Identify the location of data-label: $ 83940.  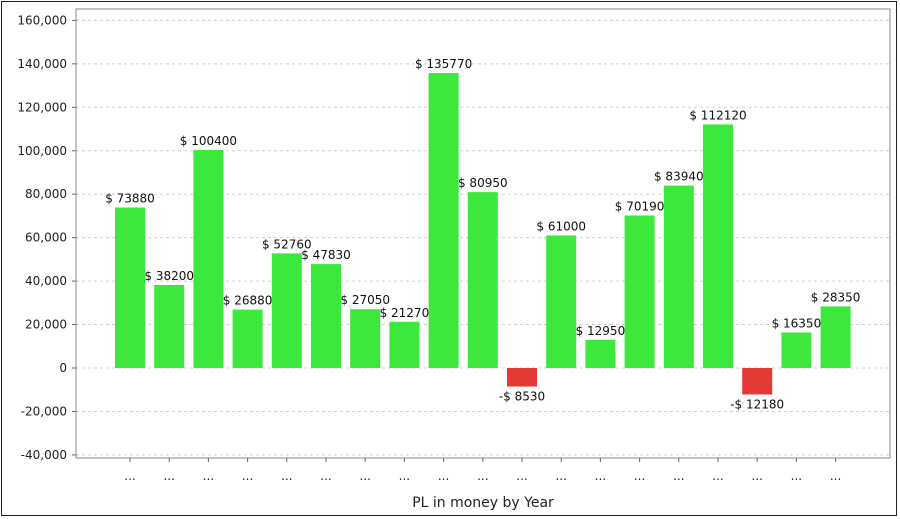
(679, 177).